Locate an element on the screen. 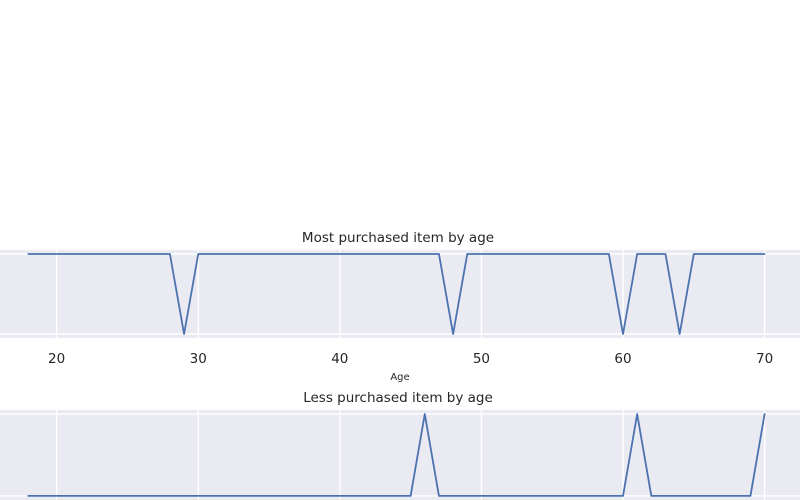 Image resolution: width=800 pixels, height=500 pixels. x-tick-label: 20 is located at coordinates (56, 359).